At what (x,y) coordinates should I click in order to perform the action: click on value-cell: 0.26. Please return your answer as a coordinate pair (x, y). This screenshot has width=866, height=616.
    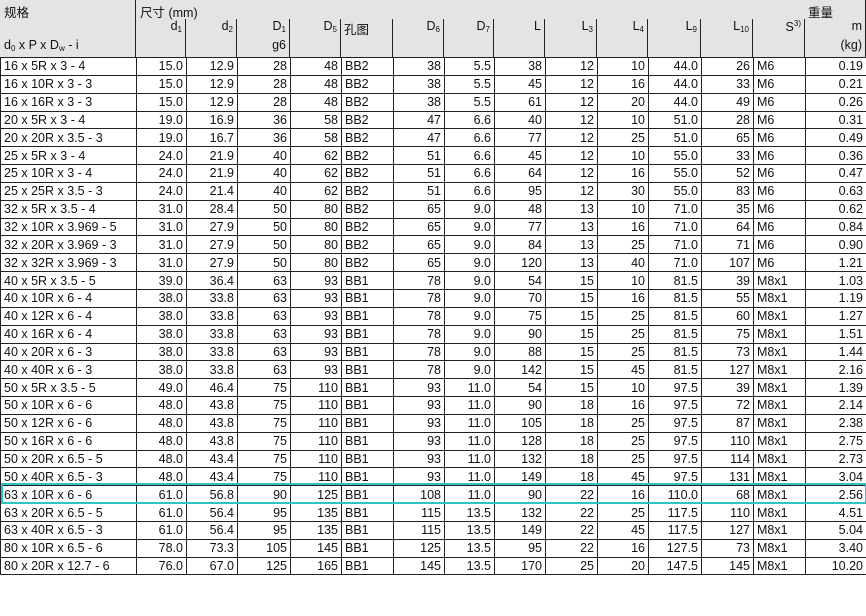
    Looking at the image, I should click on (835, 102).